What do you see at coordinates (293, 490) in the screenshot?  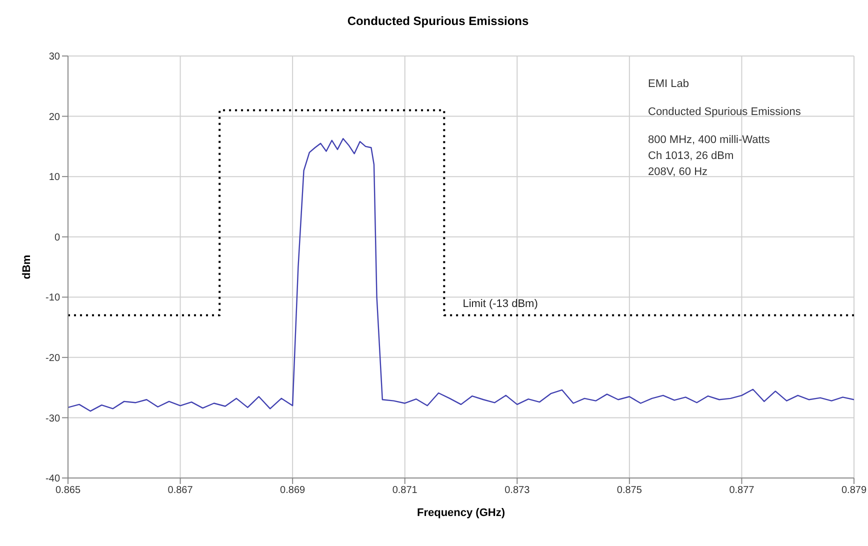 I see `x-tick-label: 0.869` at bounding box center [293, 490].